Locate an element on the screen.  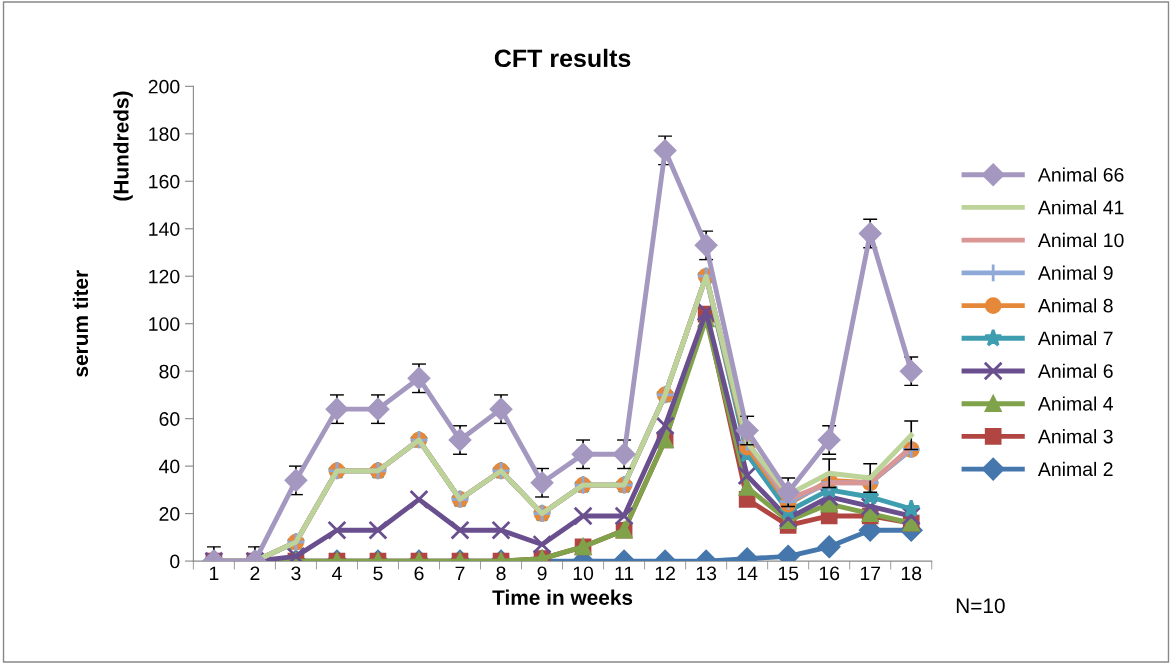
y-tick-label: 0 is located at coordinates (175, 561).